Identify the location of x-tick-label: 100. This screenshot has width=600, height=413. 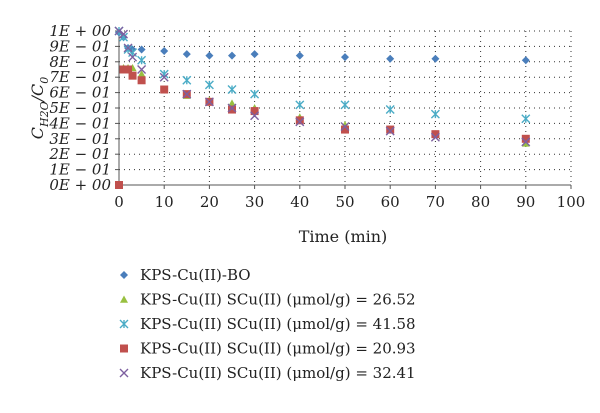
(571, 202).